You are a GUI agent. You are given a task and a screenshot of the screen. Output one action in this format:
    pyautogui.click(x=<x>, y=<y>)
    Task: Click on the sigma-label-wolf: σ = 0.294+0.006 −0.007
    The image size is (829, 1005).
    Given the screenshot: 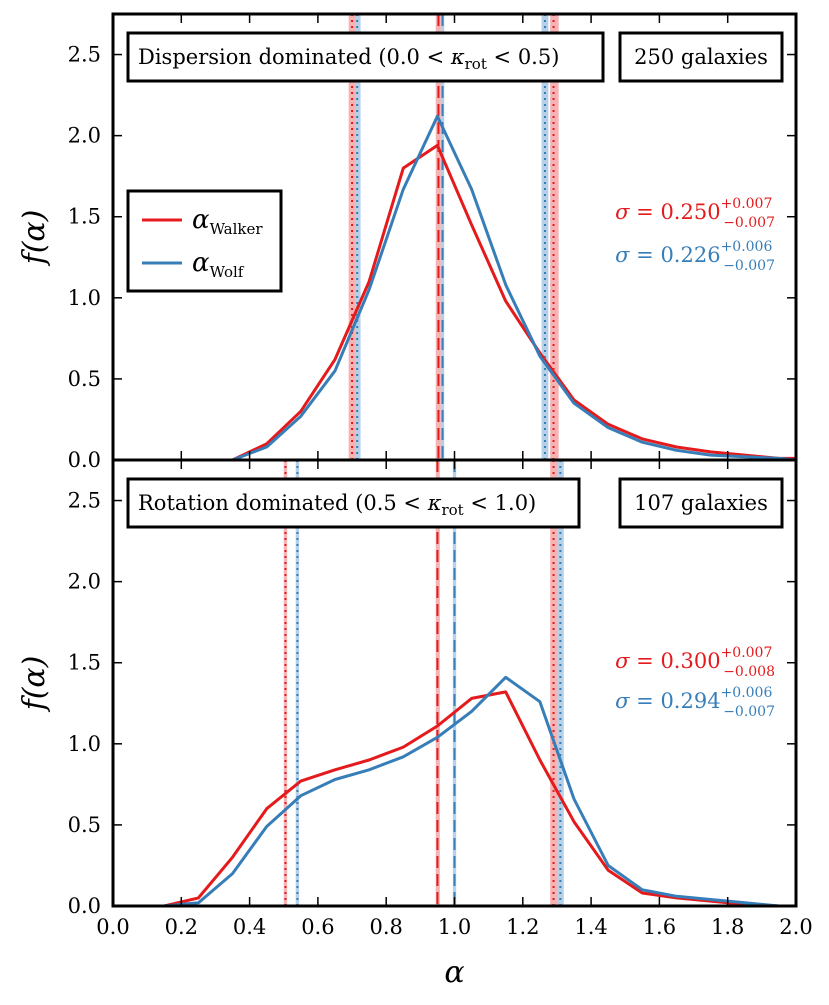 What is the action you would take?
    pyautogui.click(x=695, y=702)
    